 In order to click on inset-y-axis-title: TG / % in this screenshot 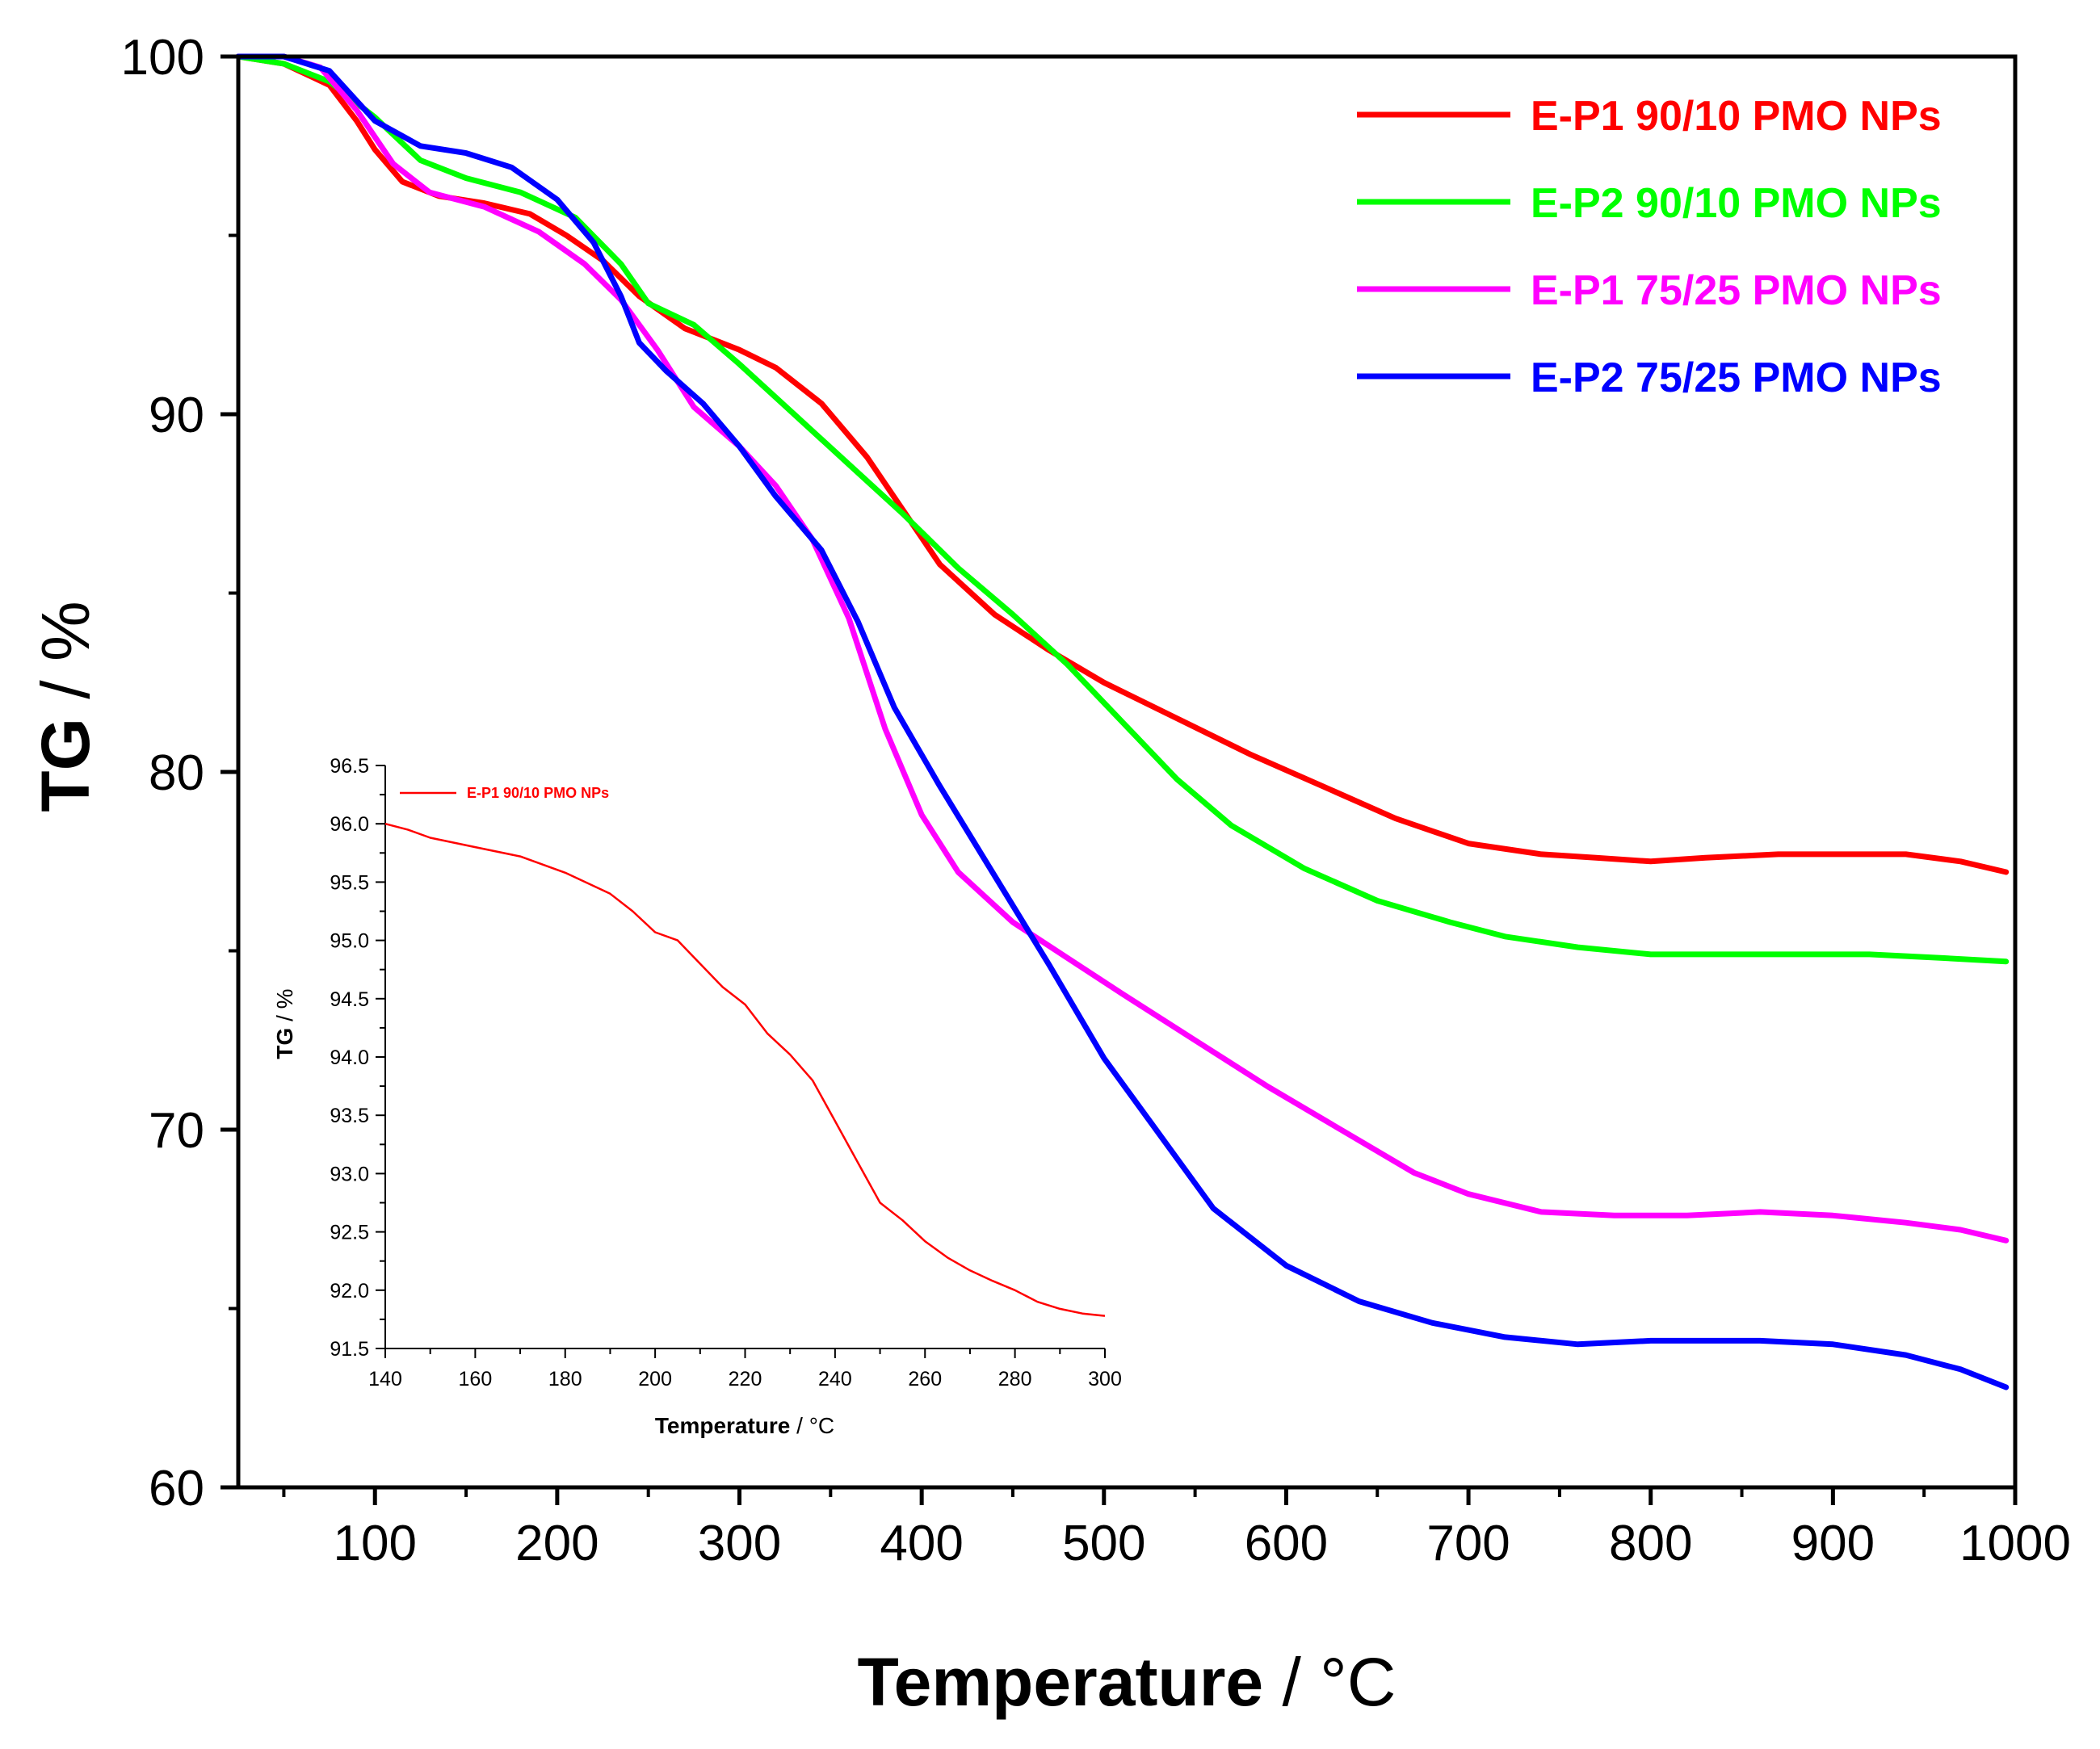, I will do `click(284, 1023)`.